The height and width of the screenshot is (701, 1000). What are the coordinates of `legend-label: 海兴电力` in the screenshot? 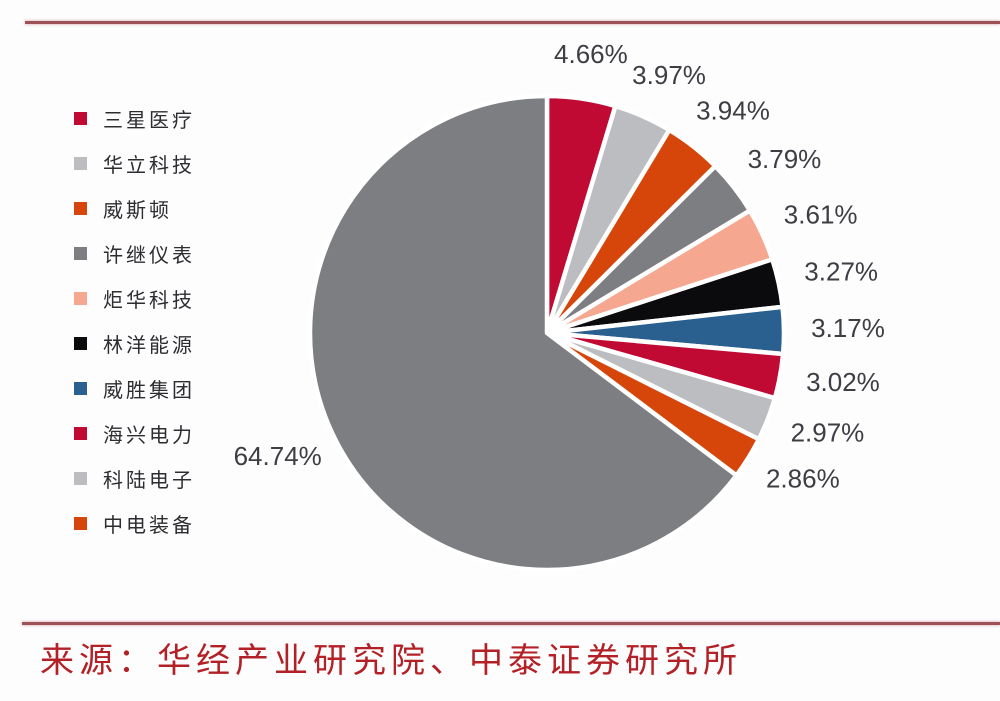 It's located at (149, 436).